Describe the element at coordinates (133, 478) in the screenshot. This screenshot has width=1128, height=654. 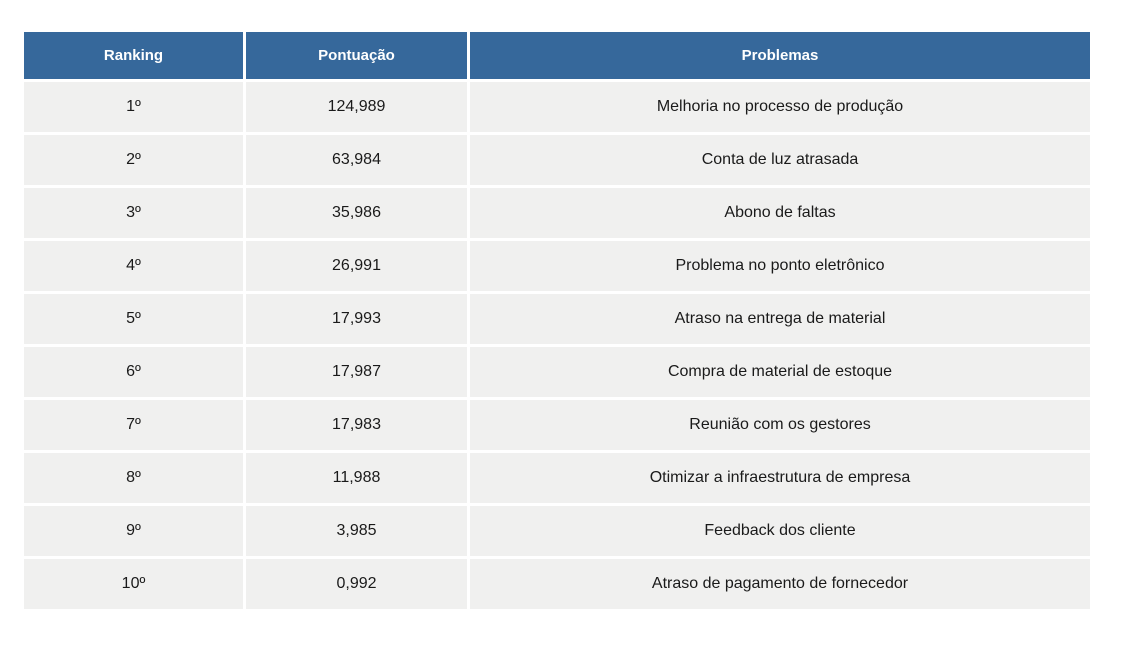
I see `ranking-cell: 8º` at that location.